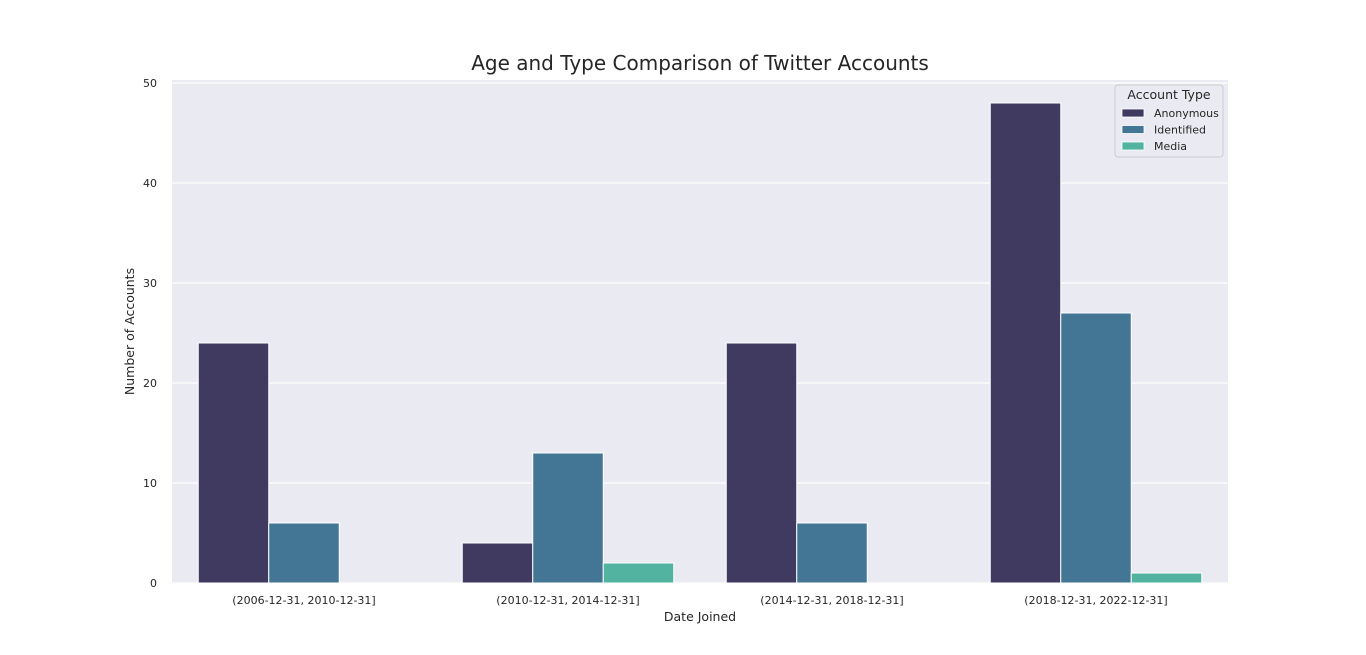 The image size is (1366, 655). I want to click on y-tick-label: 30, so click(150, 283).